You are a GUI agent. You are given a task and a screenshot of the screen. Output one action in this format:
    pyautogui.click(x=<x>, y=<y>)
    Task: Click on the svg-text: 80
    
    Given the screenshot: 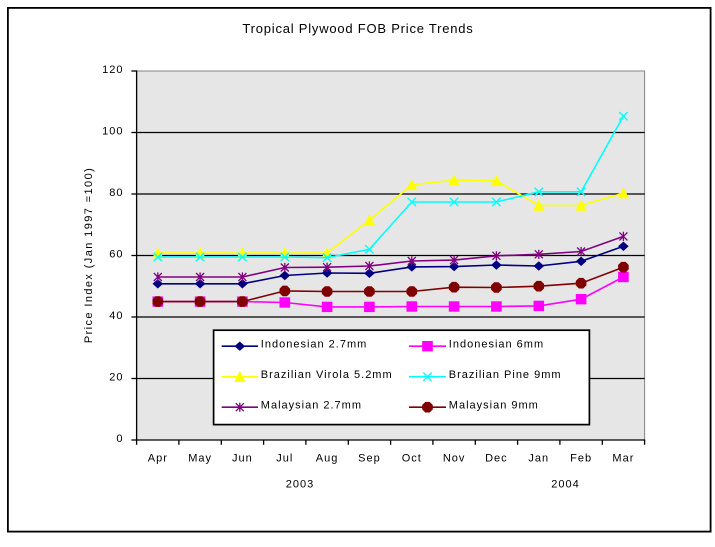 What is the action you would take?
    pyautogui.click(x=116, y=193)
    